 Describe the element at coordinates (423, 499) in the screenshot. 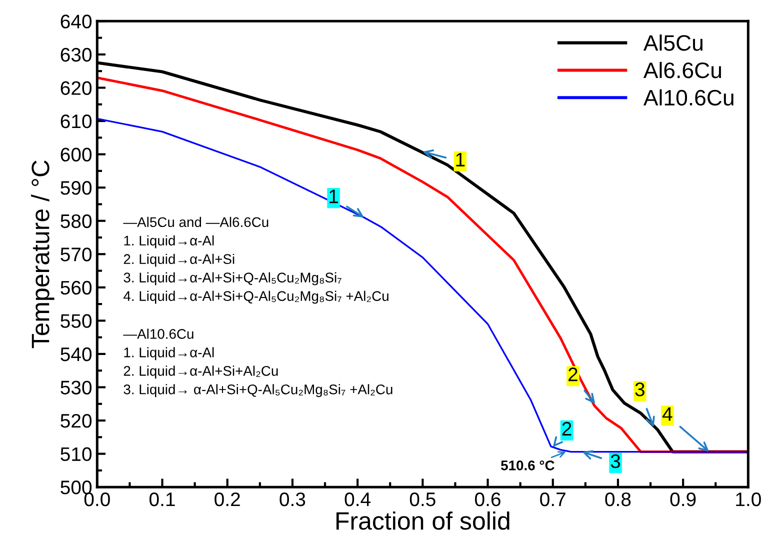

I see `x-tick-label: 0.5` at that location.